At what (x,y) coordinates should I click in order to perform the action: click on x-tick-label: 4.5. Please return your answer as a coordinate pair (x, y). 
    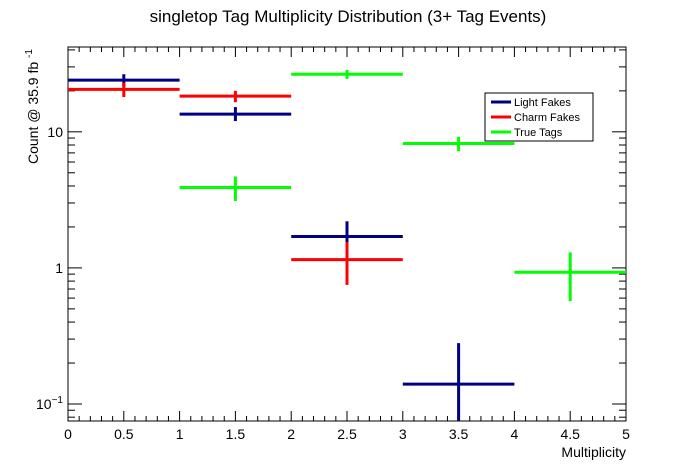
    Looking at the image, I should click on (570, 434).